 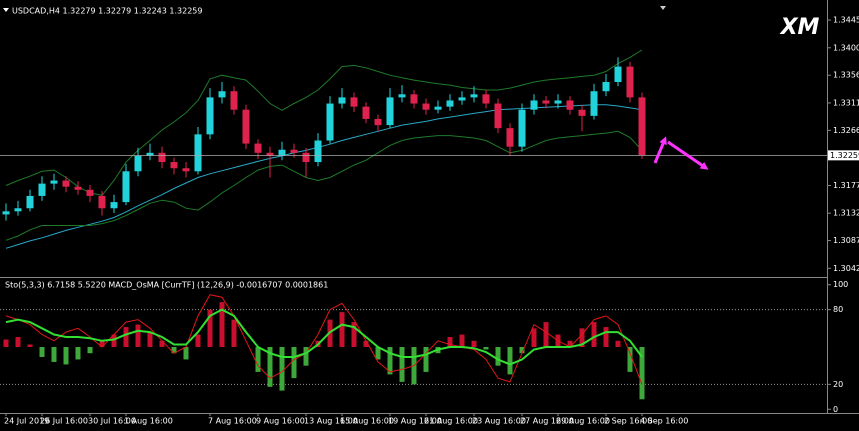 What do you see at coordinates (664, 421) in the screenshot?
I see `x-tick-label: 4 Sep 16:00` at bounding box center [664, 421].